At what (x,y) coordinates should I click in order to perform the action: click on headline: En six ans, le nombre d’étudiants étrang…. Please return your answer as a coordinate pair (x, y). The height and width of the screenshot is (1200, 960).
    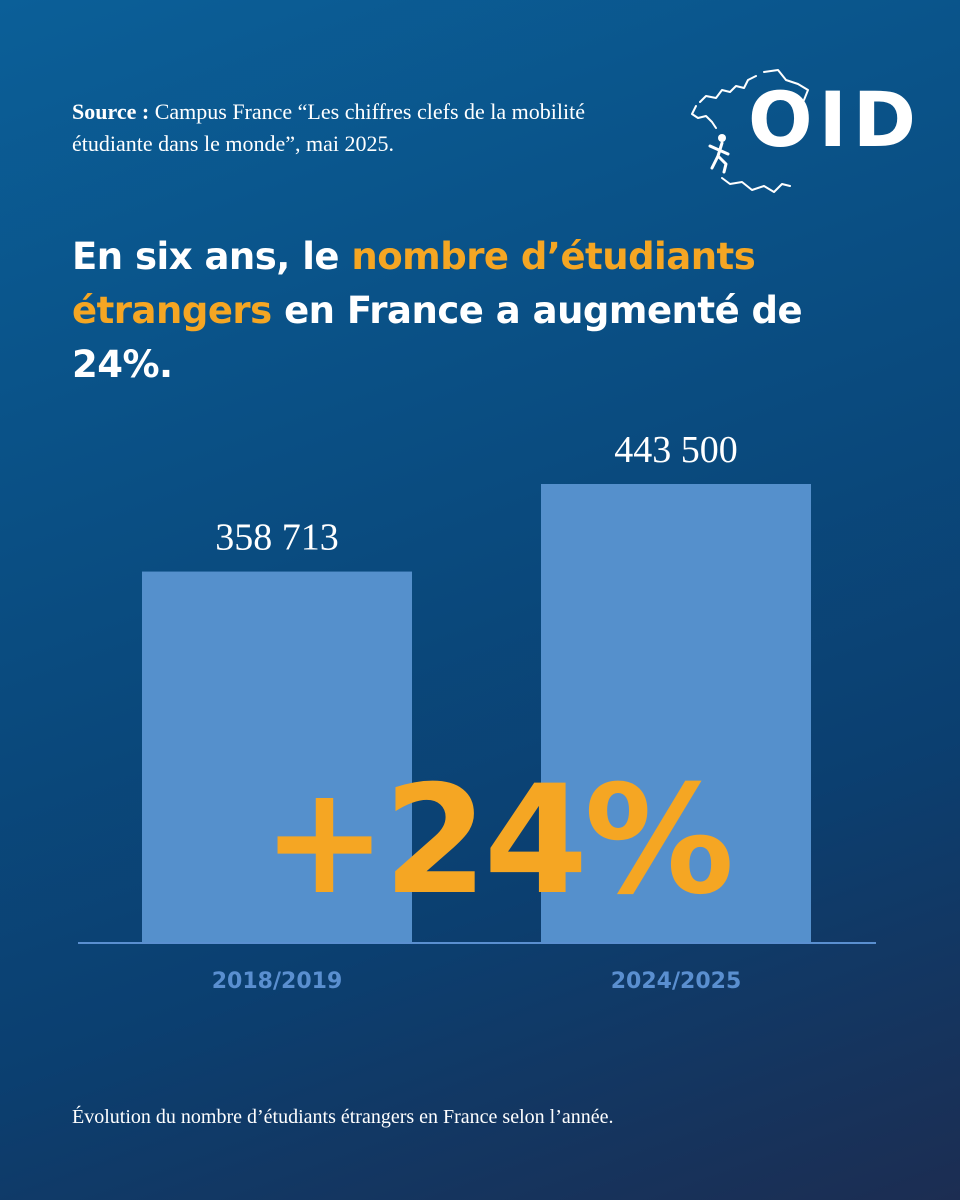
    Looking at the image, I should click on (487, 311).